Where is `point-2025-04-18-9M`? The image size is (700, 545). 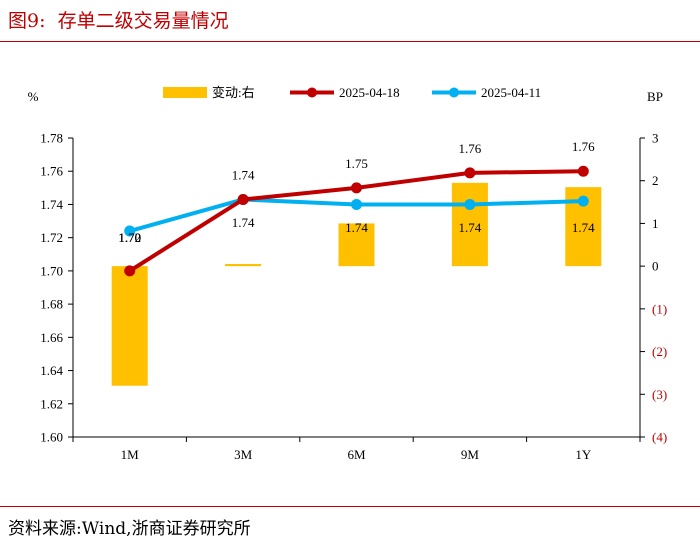
point-2025-04-18-9M is located at coordinates (470, 173).